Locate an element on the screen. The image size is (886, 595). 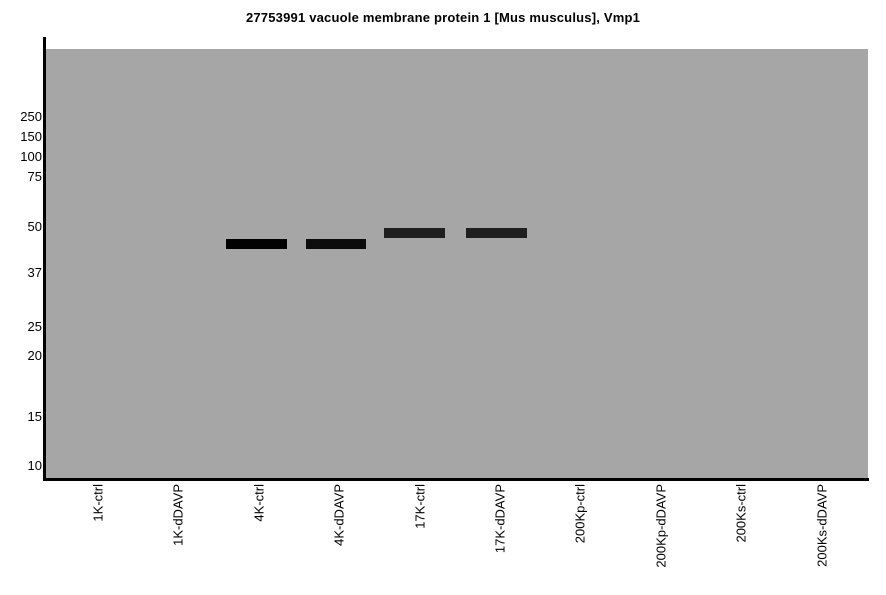
y-tick-label-50: 50 is located at coordinates (34, 226).